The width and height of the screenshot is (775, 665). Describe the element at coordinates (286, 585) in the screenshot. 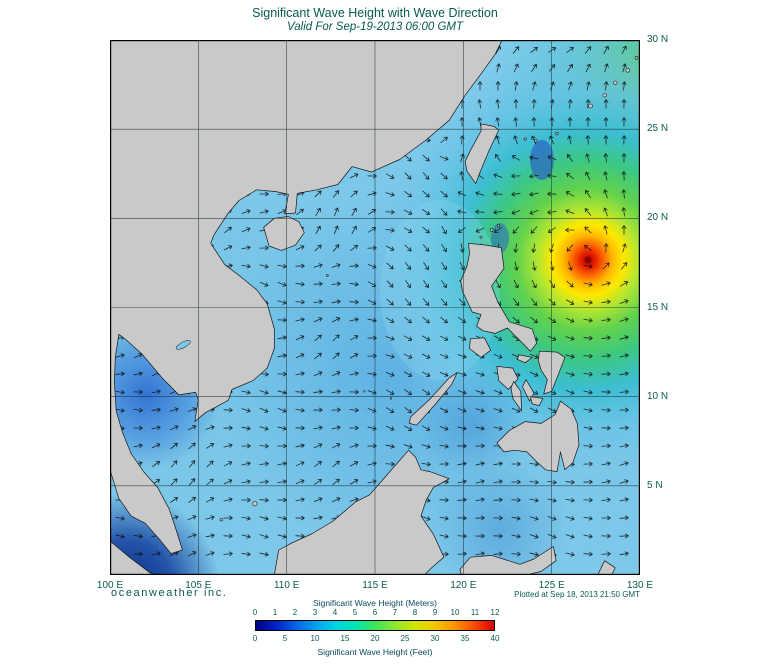

I see `lon-label-2: 110 E` at that location.